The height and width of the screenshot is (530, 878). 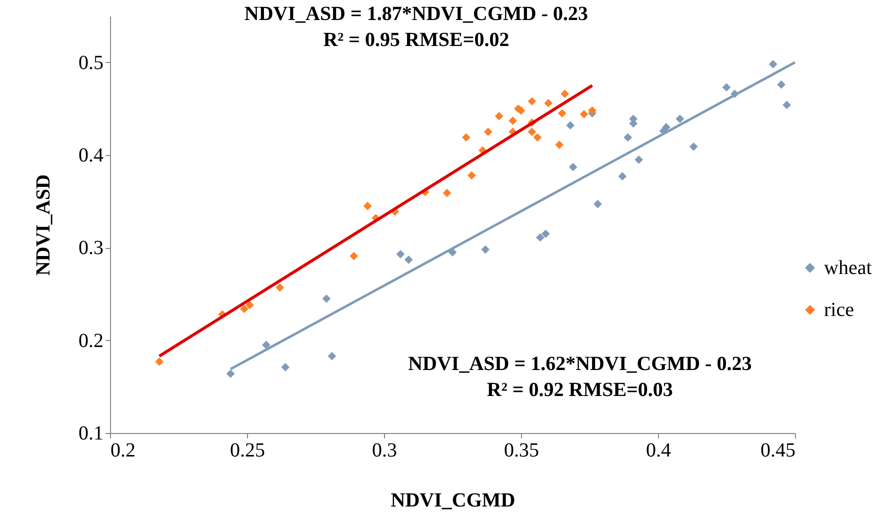 I want to click on x-tick-label: 0.3, so click(x=384, y=451).